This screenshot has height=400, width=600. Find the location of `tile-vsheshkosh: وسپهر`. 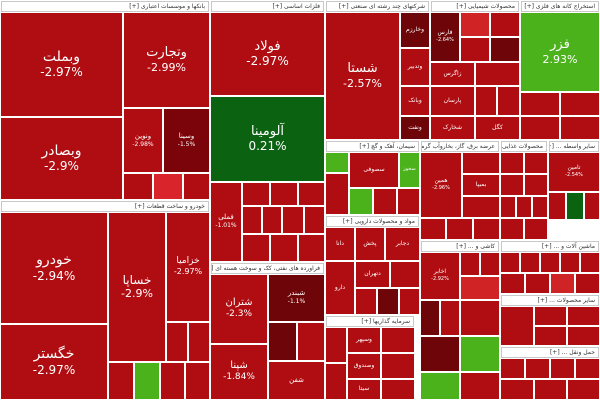

tile-vsheshkosh: وسپهر is located at coordinates (364, 340).